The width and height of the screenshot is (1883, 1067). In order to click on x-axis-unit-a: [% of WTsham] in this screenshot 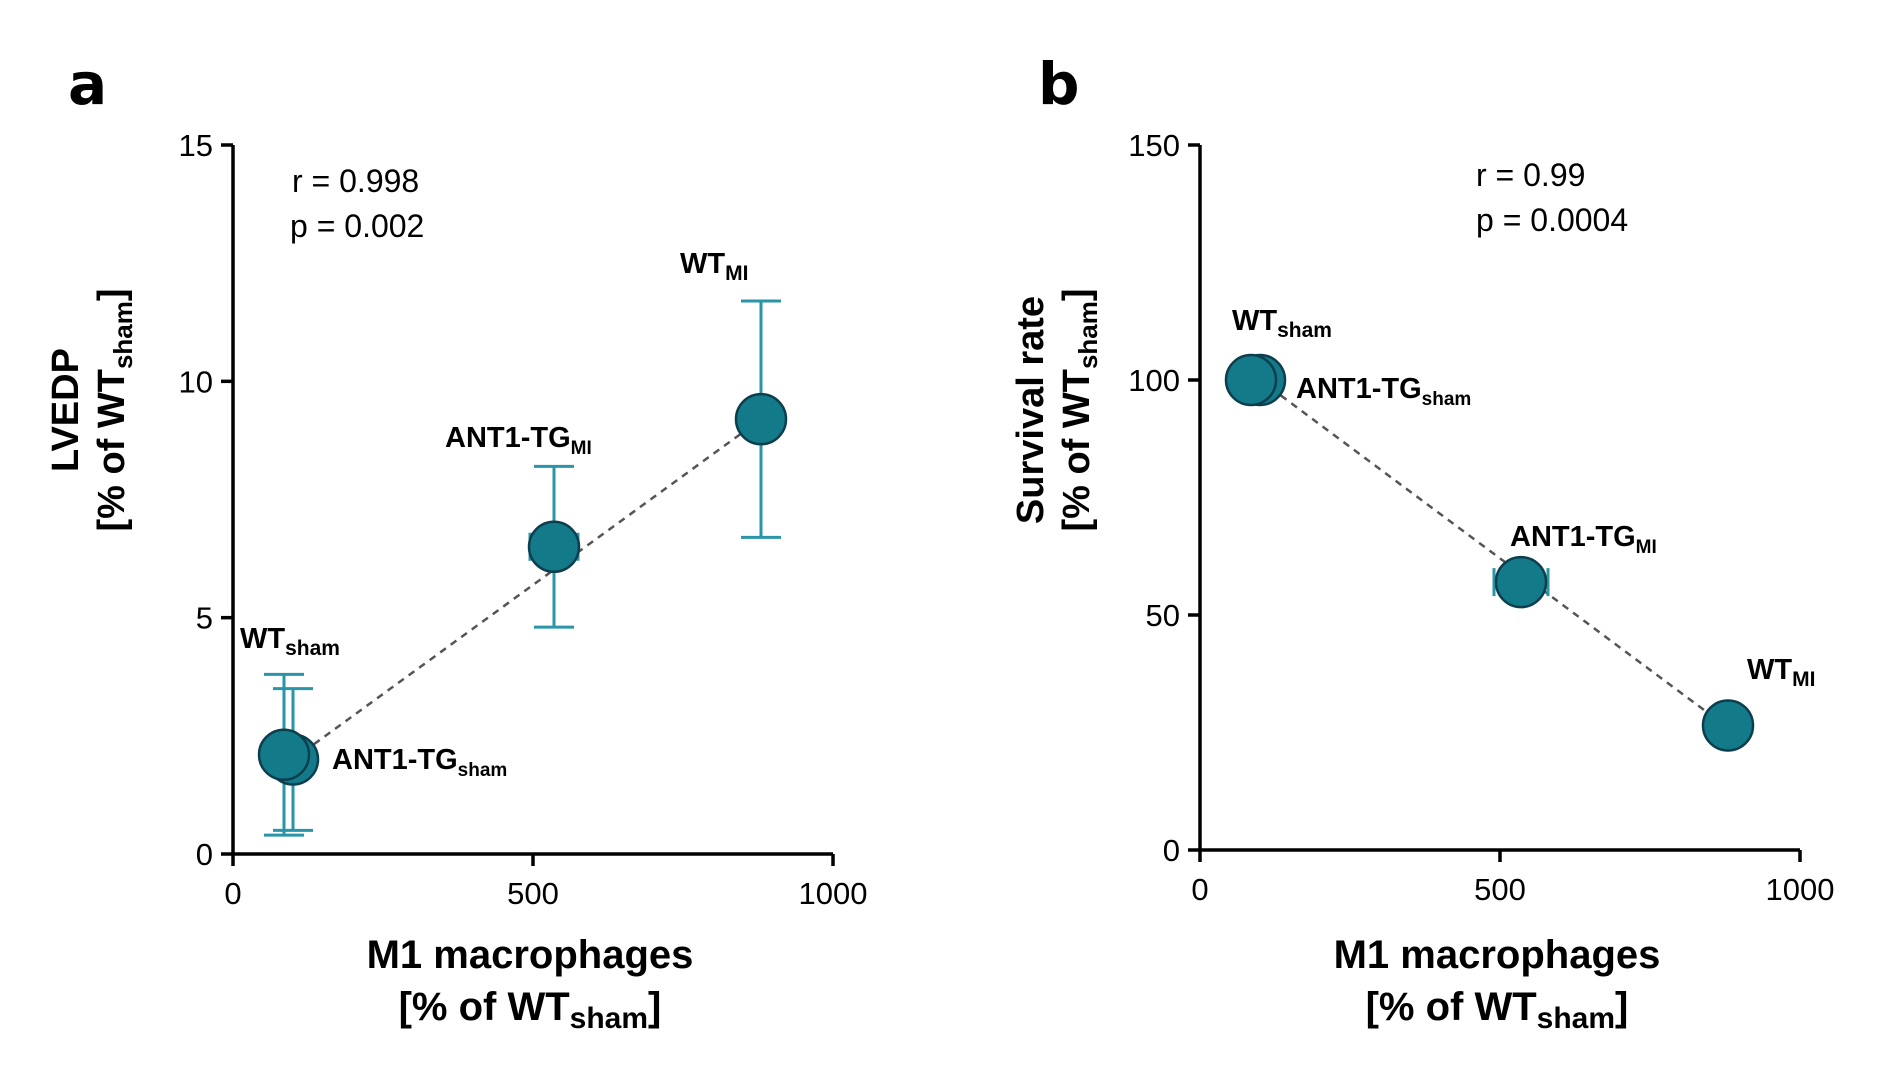, I will do `click(530, 1010)`.